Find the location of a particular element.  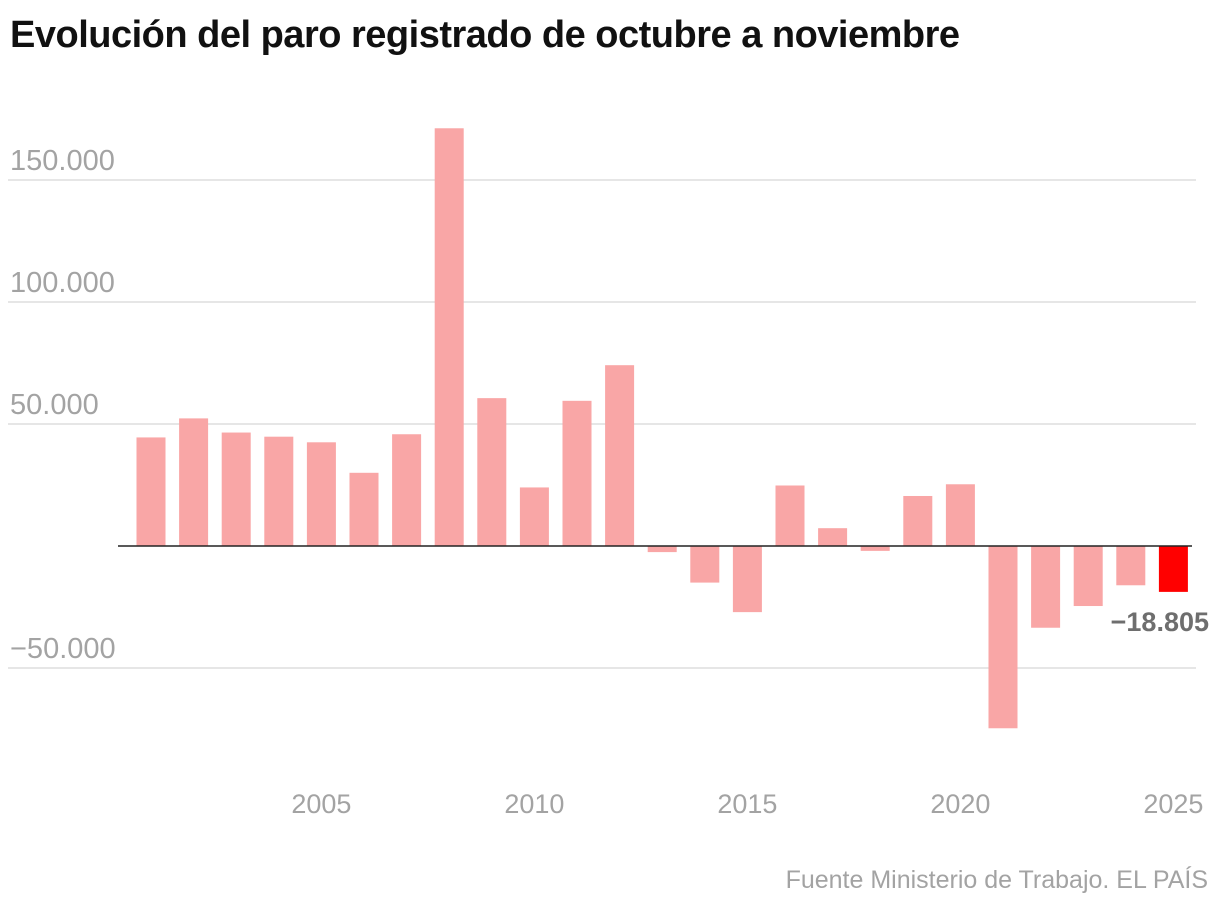

x-axis-ticks: 2005 2010 2015 2020 2025 is located at coordinates (747, 804).